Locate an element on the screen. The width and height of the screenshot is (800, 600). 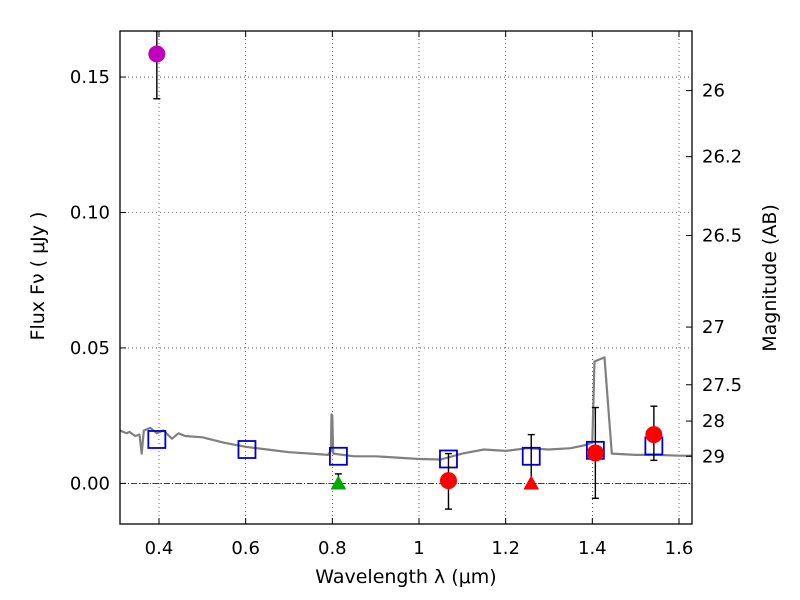
y-tick-label: 0.15 is located at coordinates (90, 77).